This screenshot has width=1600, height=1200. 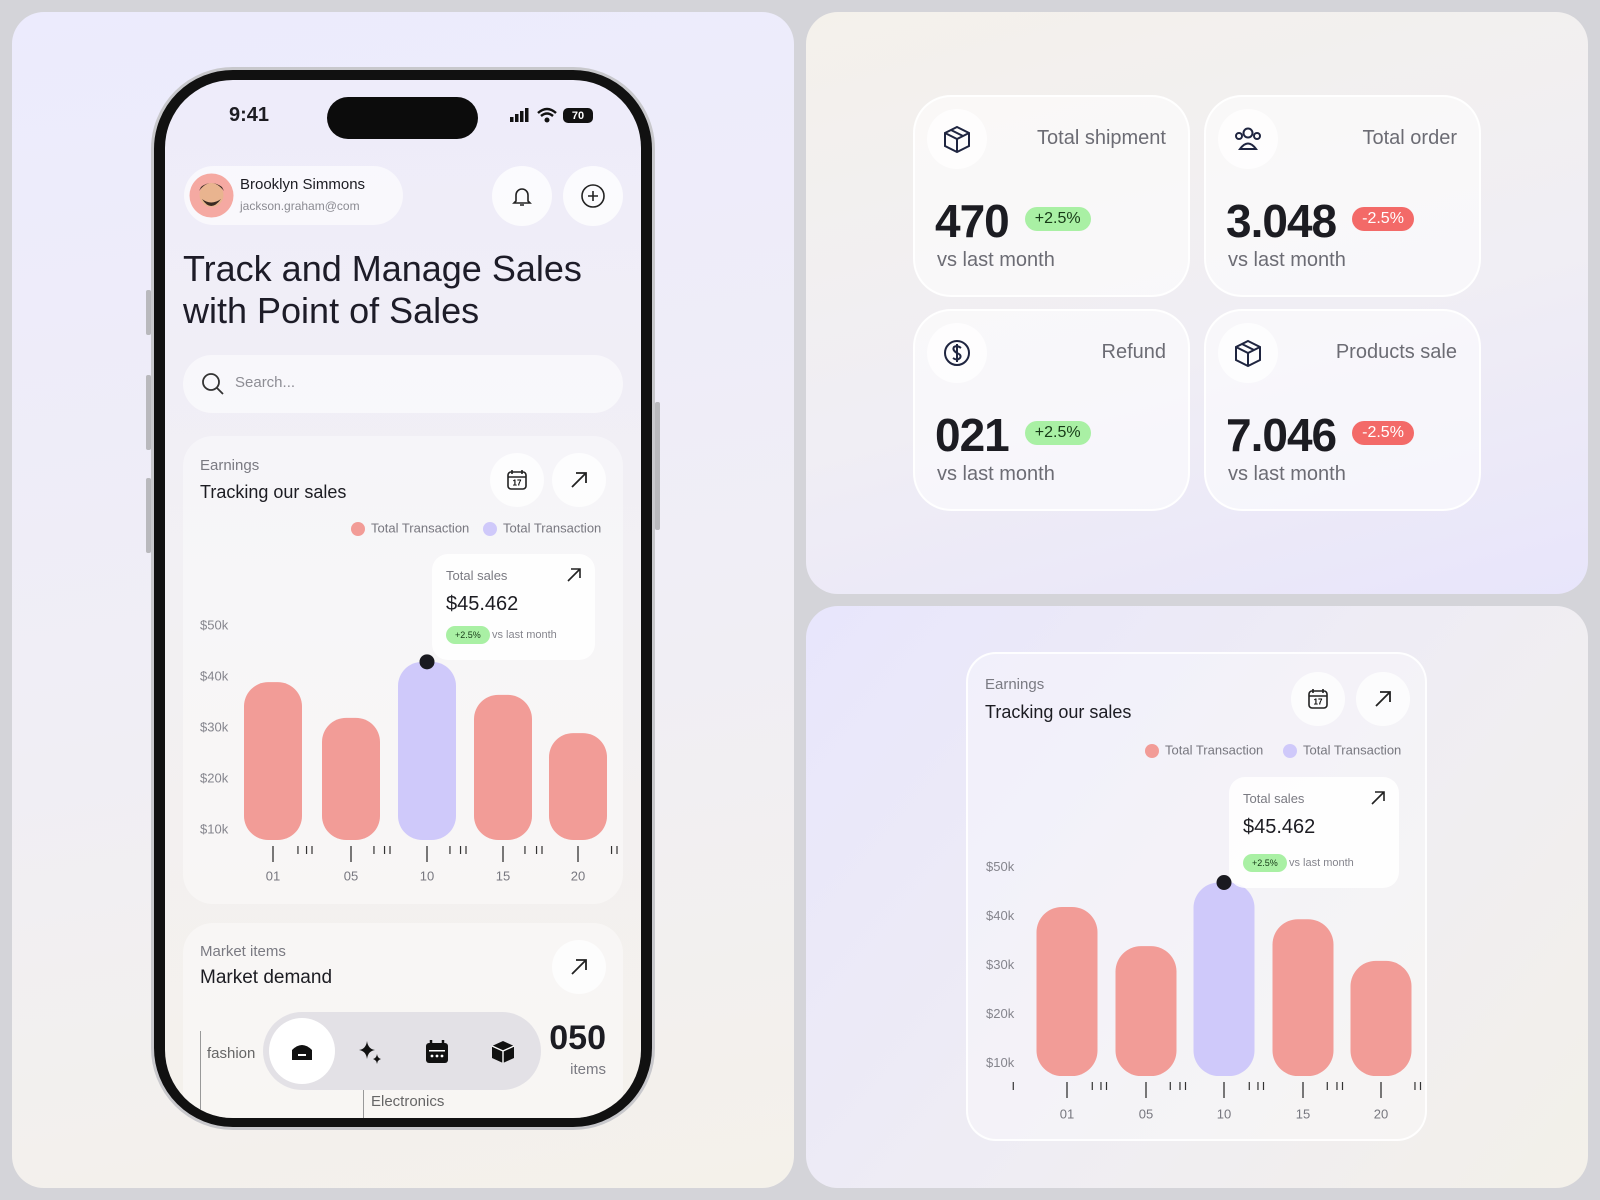 I want to click on nav-calendar, so click(x=437, y=1052).